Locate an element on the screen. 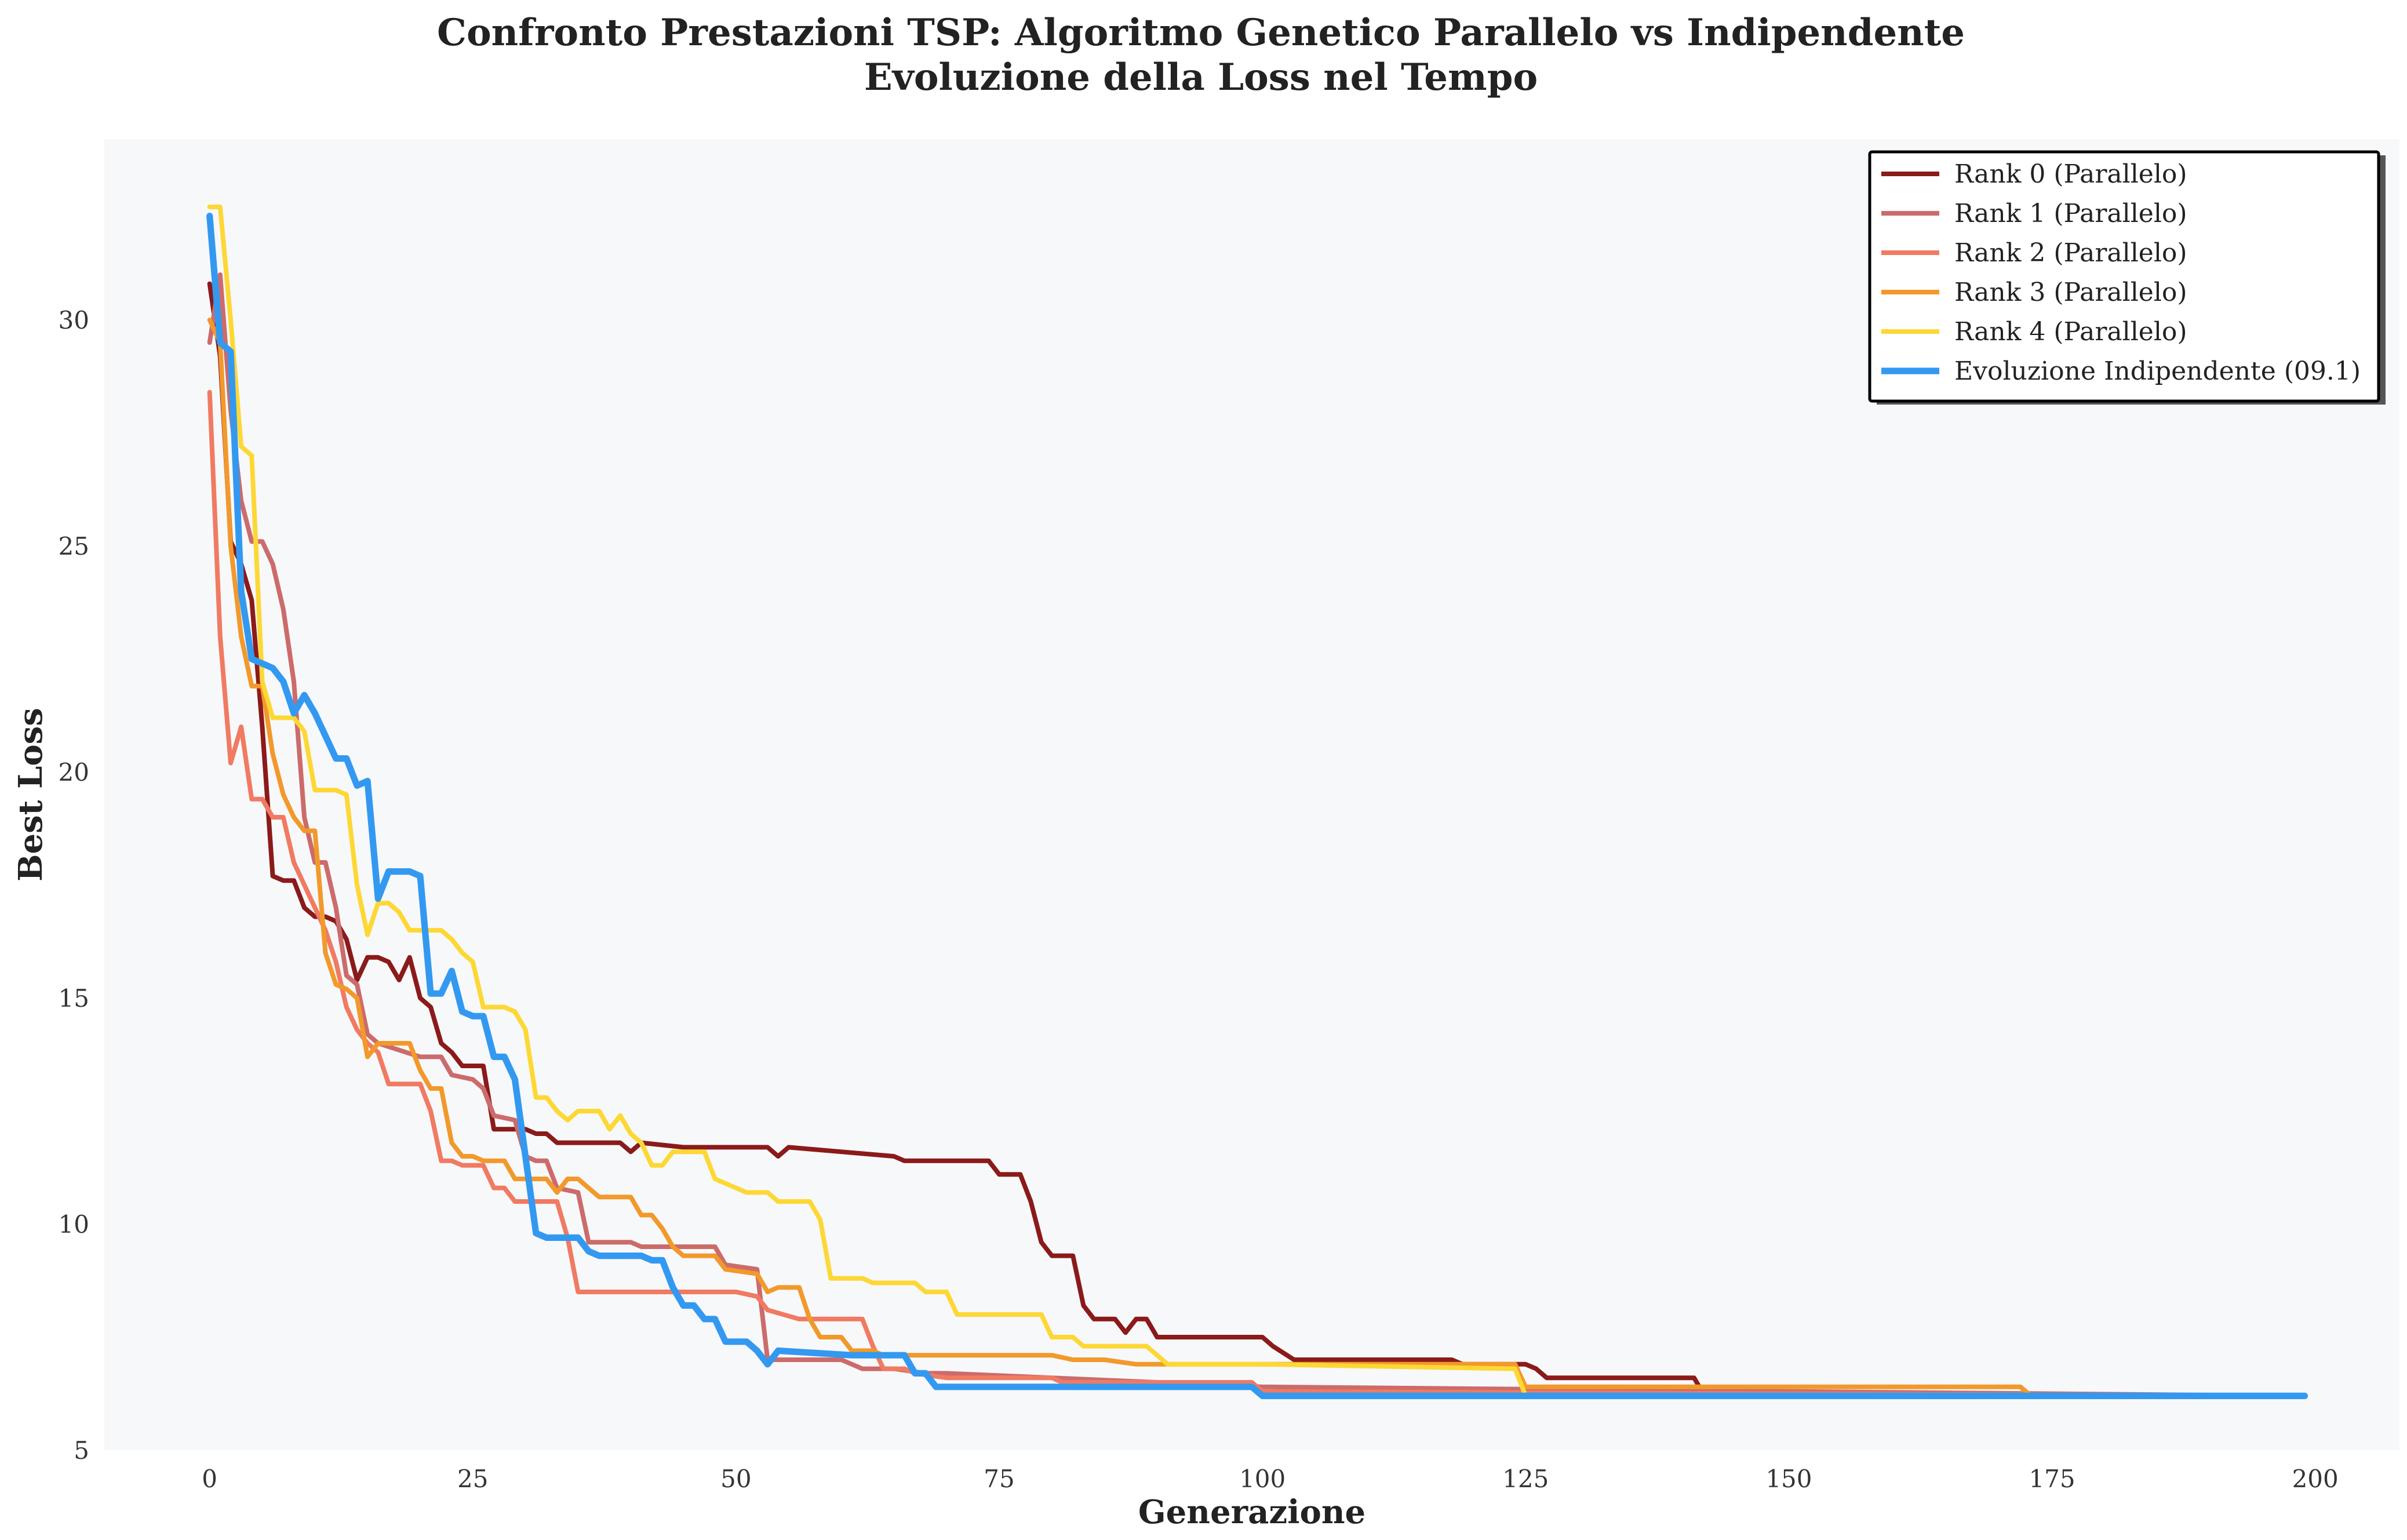  y-tick-label: 20 is located at coordinates (74, 772).